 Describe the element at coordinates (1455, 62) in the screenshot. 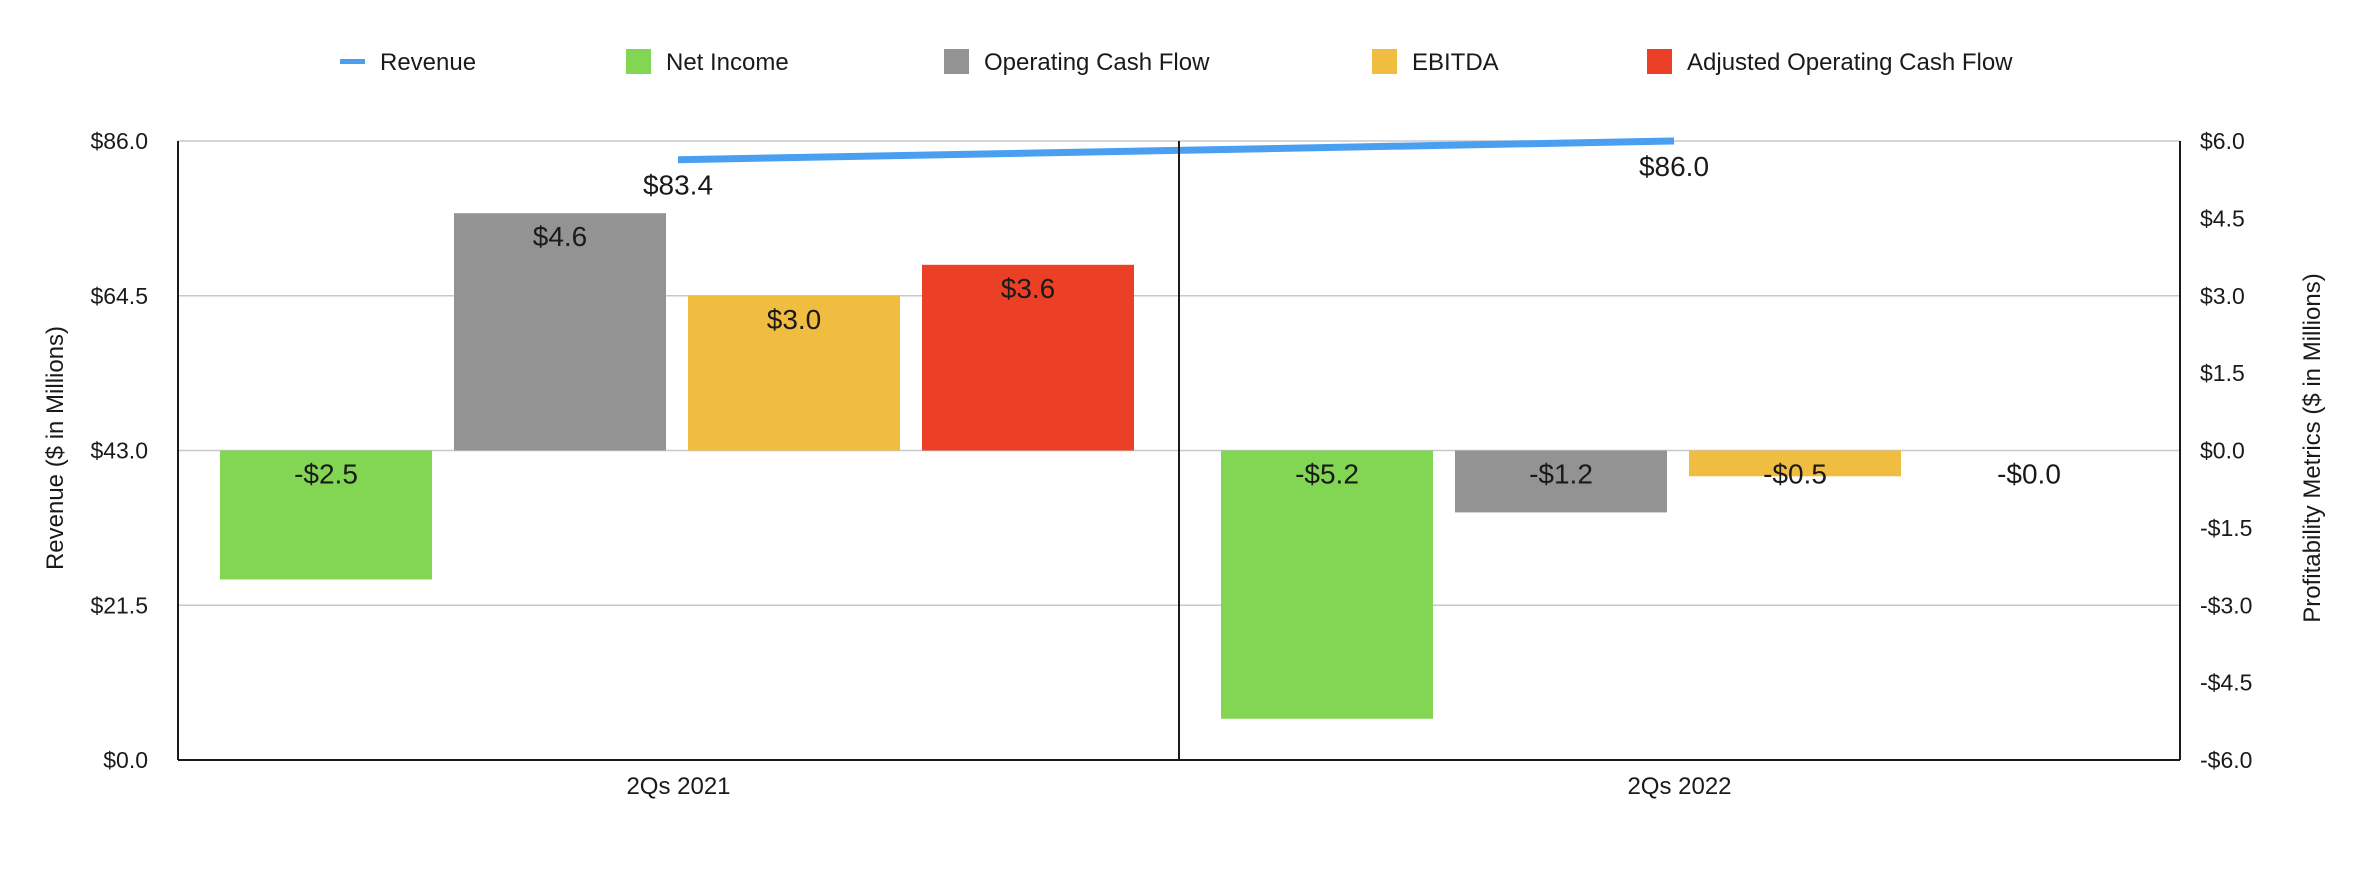

I see `legend-label: EBITDA` at that location.